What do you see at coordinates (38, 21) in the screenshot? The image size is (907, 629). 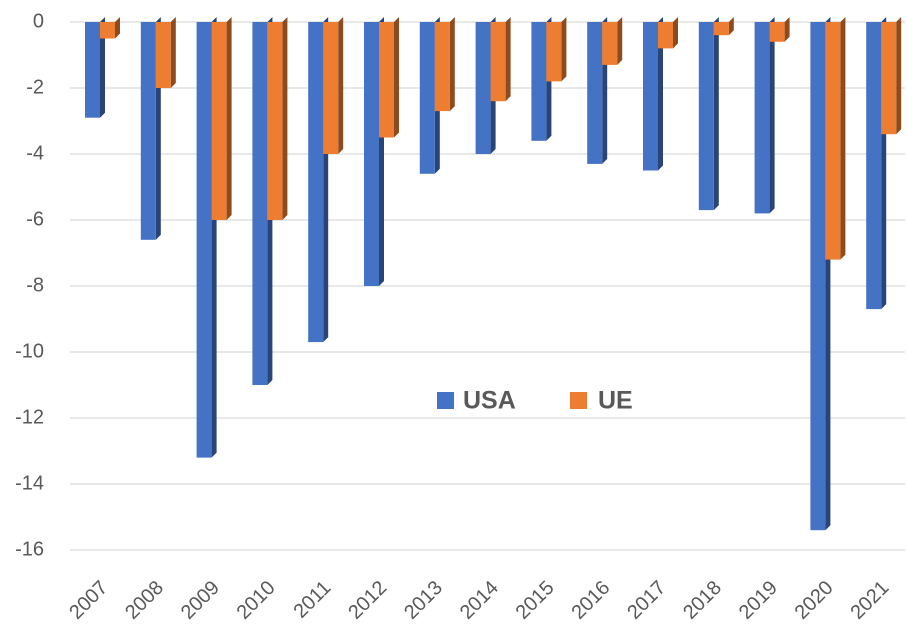 I see `y-tick-label: 0` at bounding box center [38, 21].